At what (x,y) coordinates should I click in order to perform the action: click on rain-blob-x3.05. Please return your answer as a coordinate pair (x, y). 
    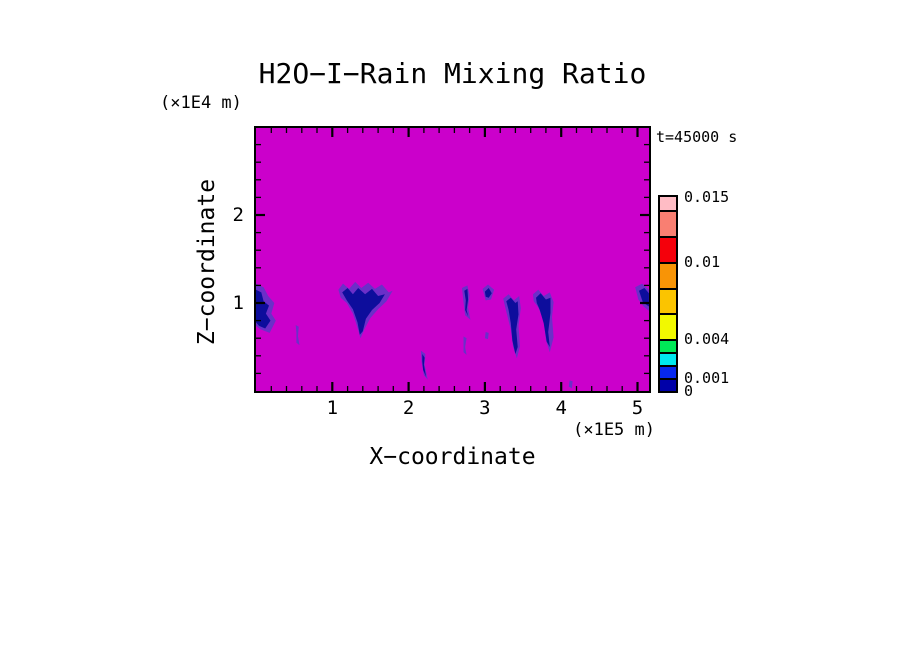
    Looking at the image, I should click on (488, 293).